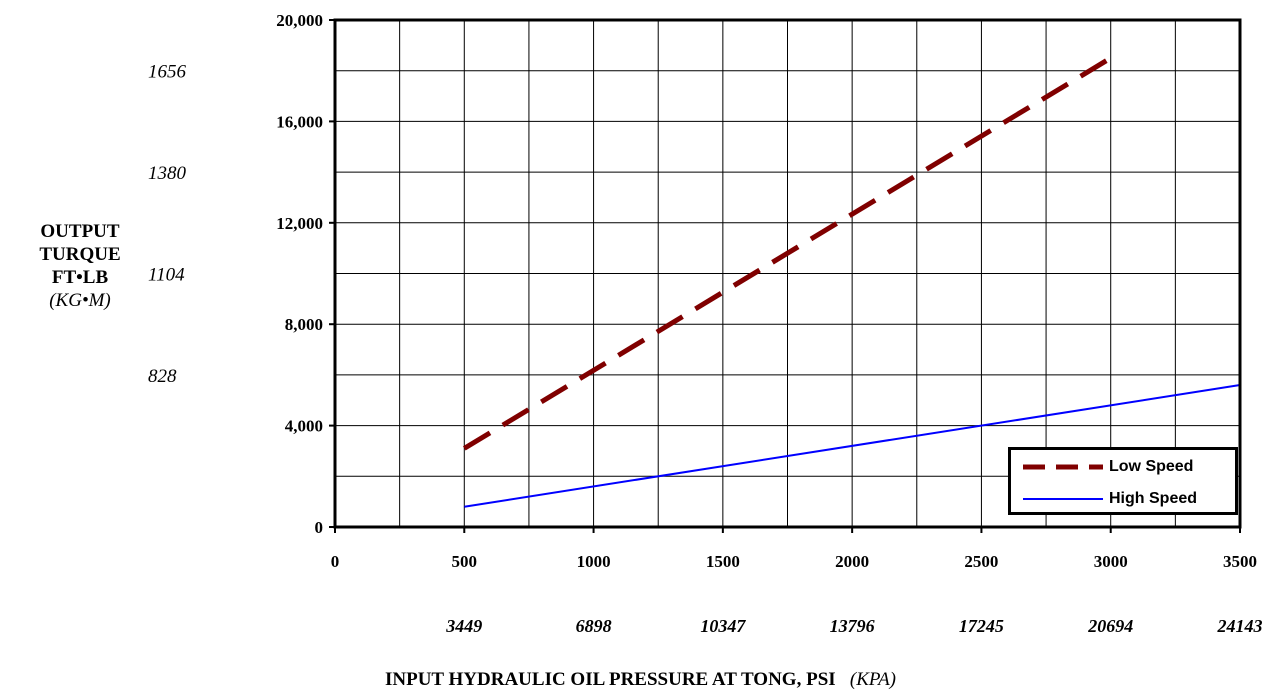 Image resolution: width=1281 pixels, height=694 pixels. Describe the element at coordinates (167, 173) in the screenshot. I see `metric-y-label: 1380` at that location.